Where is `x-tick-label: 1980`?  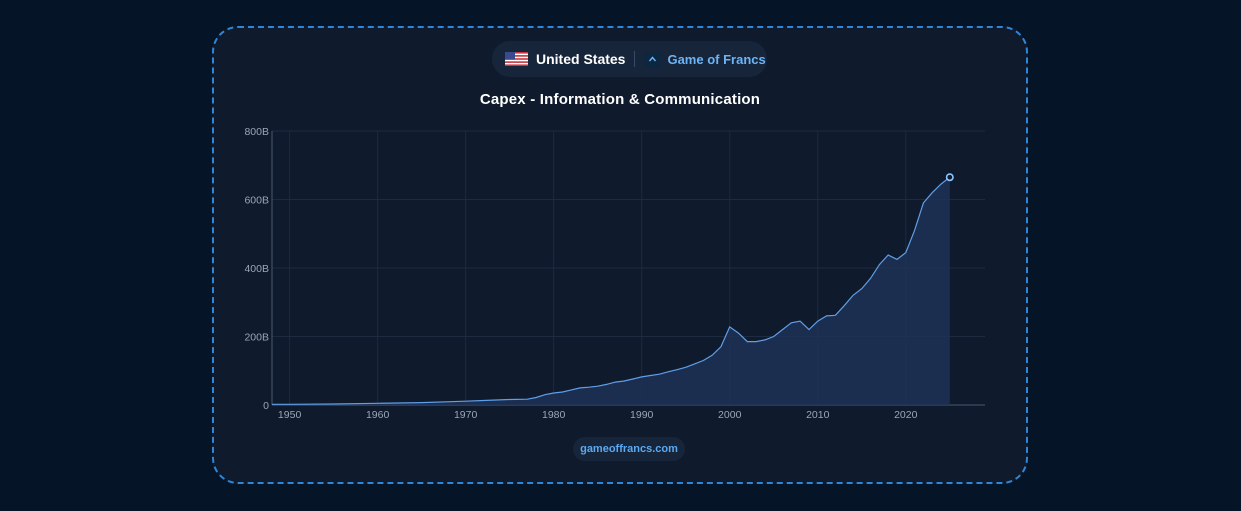 x-tick-label: 1980 is located at coordinates (554, 415).